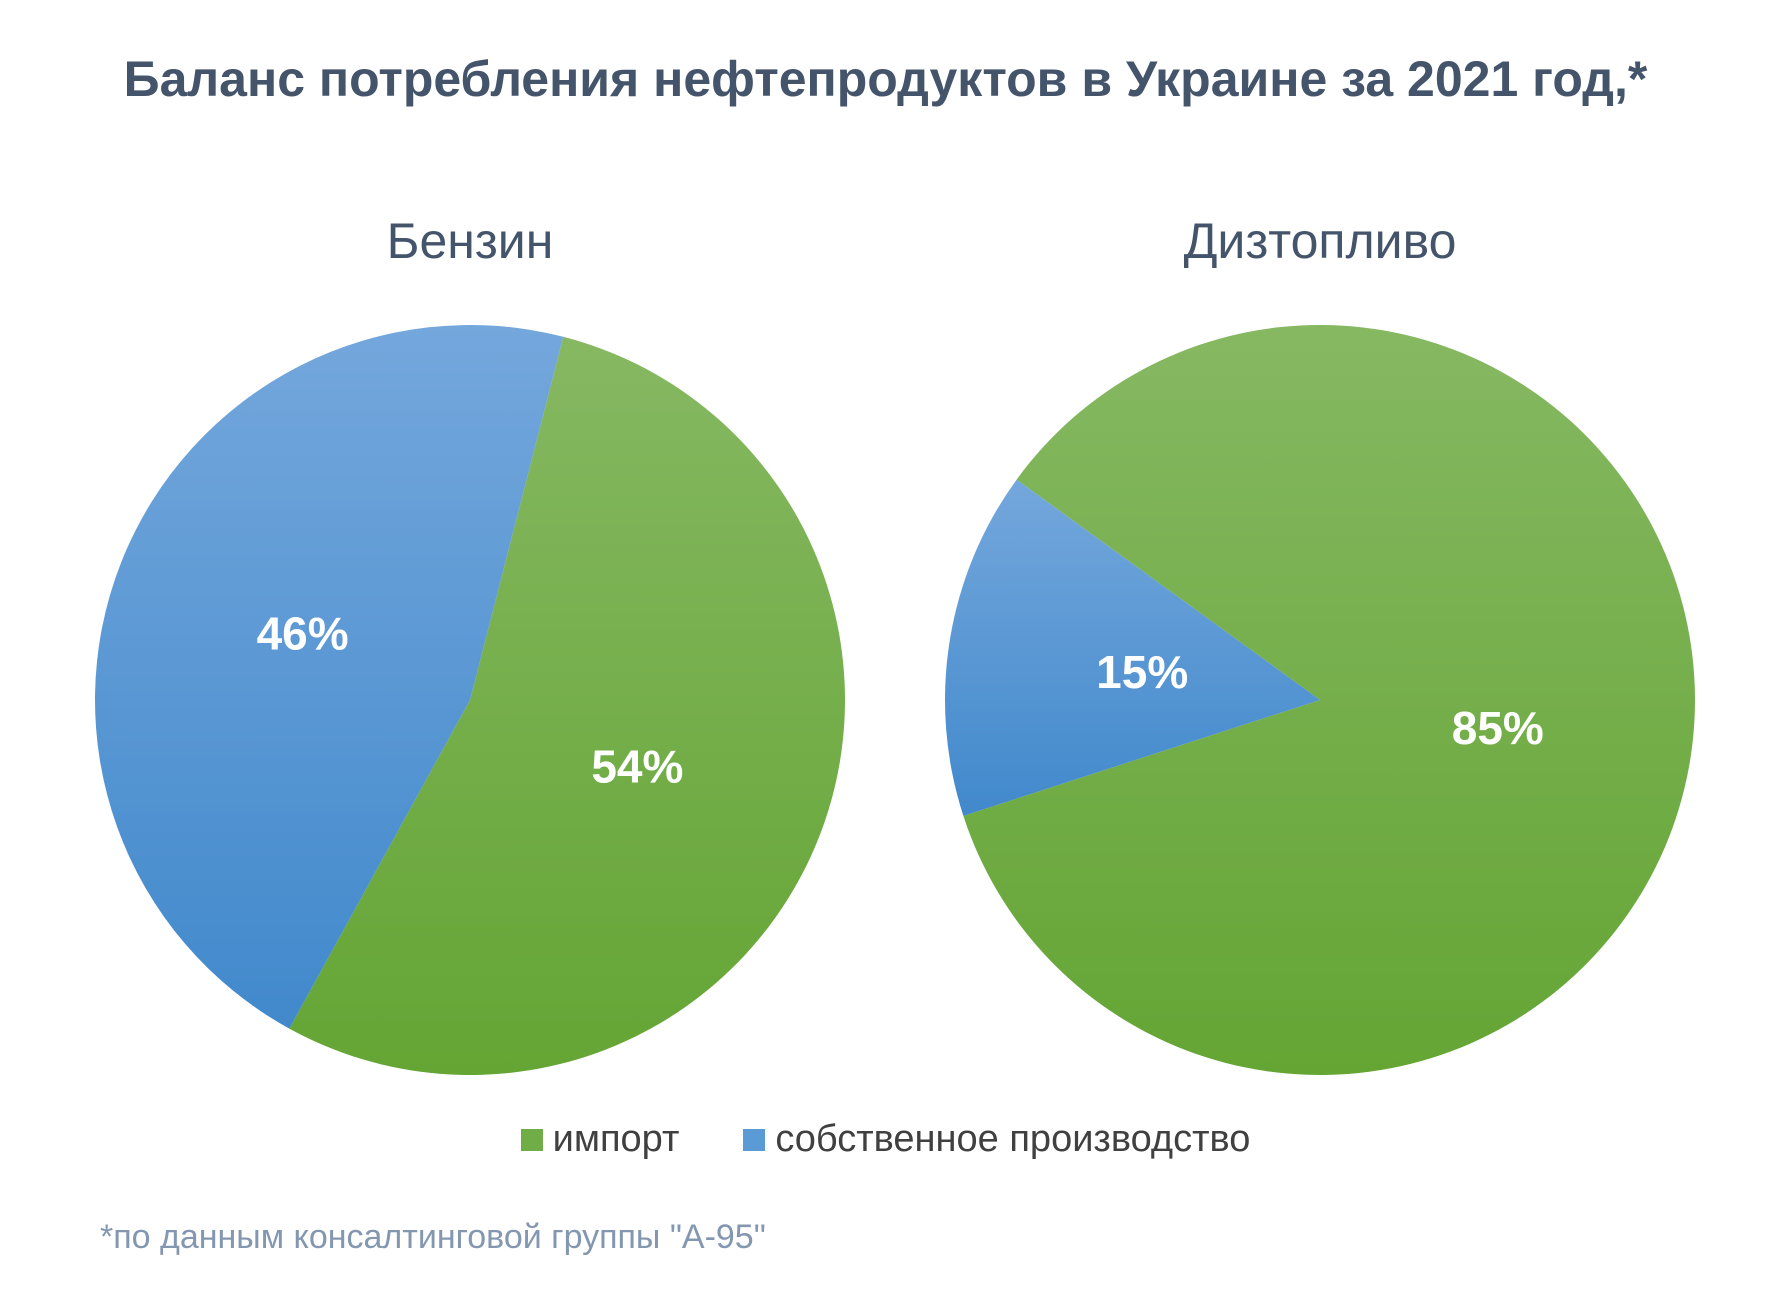  I want to click on legend-item-own-production: собственное производство, so click(996, 1139).